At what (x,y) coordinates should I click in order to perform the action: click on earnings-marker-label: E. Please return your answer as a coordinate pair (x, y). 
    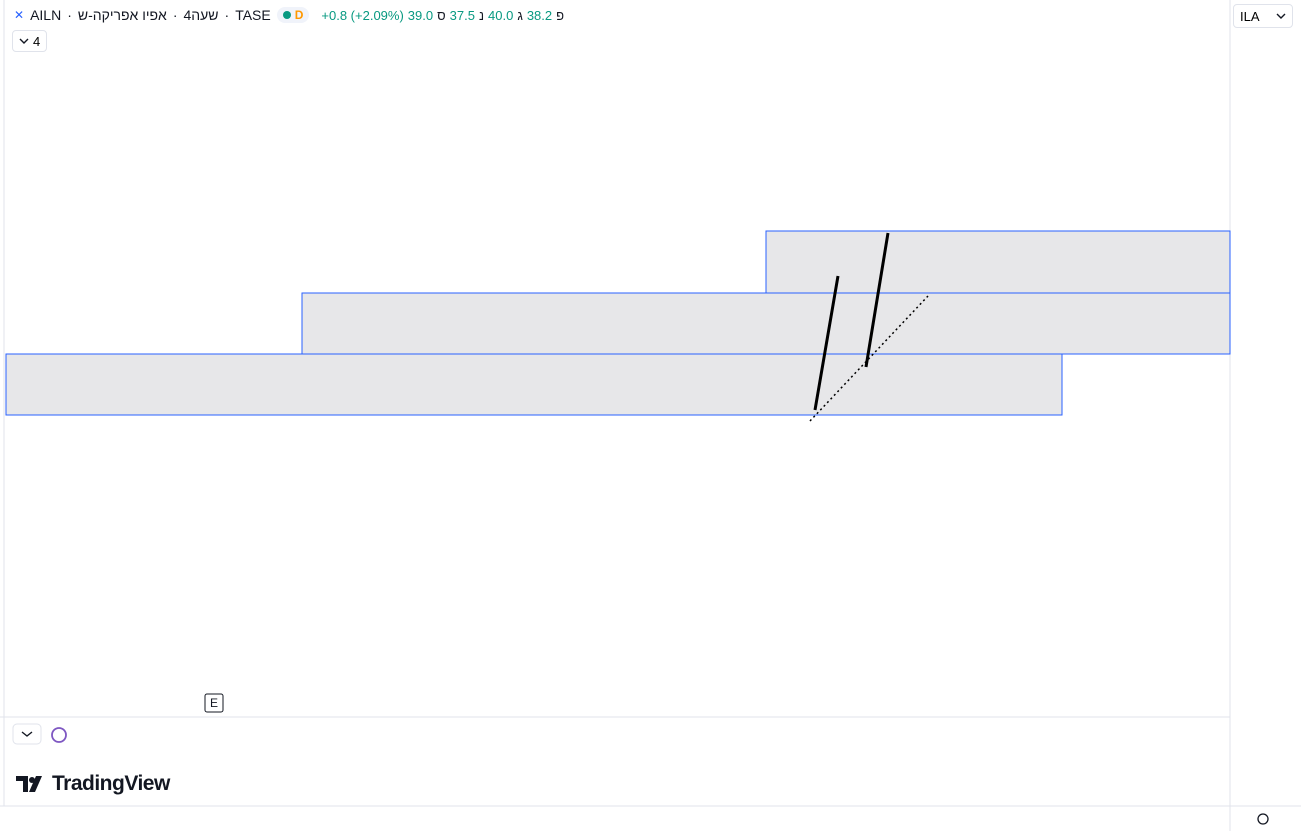
    Looking at the image, I should click on (214, 703).